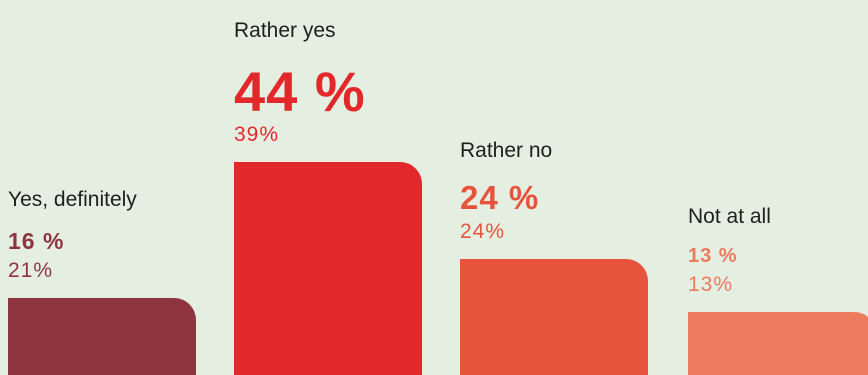 This screenshot has width=868, height=375. Describe the element at coordinates (36, 241) in the screenshot. I see `main-value-label: 16 %` at that location.